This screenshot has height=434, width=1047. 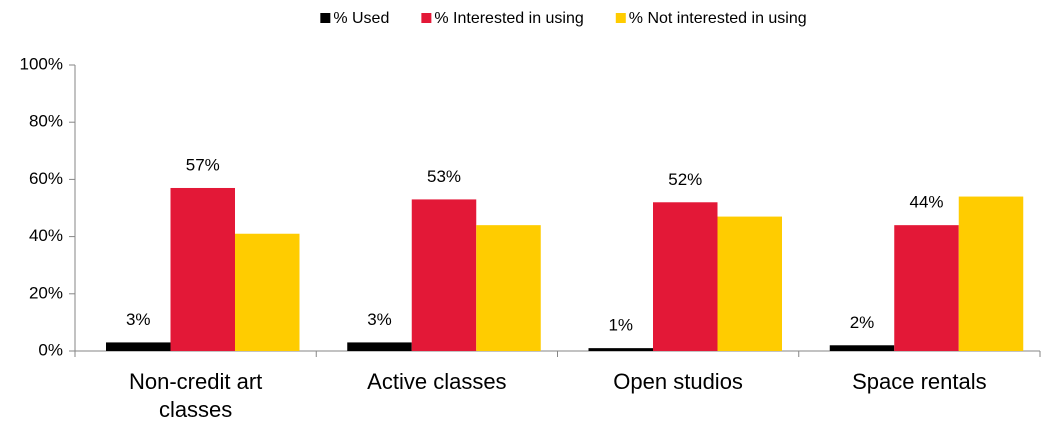 What do you see at coordinates (195, 395) in the screenshot?
I see `x-tick-label: Non-credit art classes` at bounding box center [195, 395].